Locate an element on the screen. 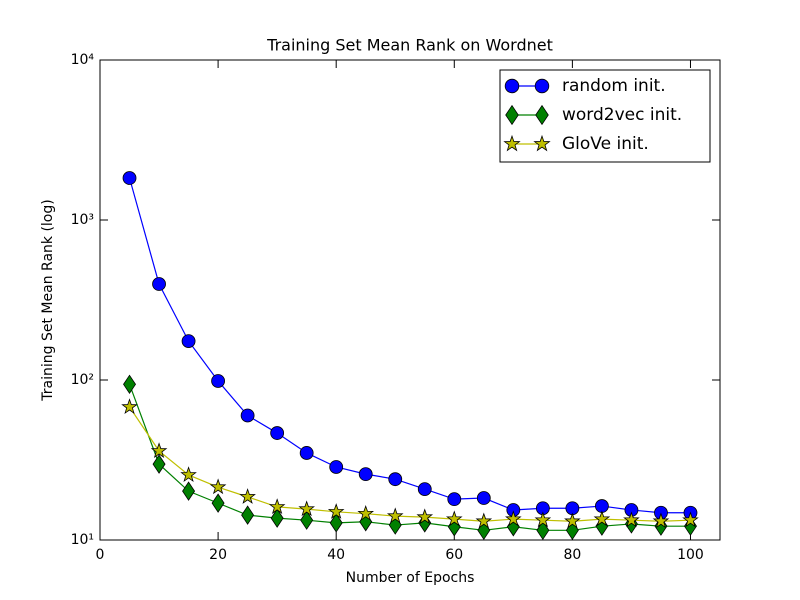 This screenshot has height=600, width=800. y-tick-label: 10² is located at coordinates (82, 380).